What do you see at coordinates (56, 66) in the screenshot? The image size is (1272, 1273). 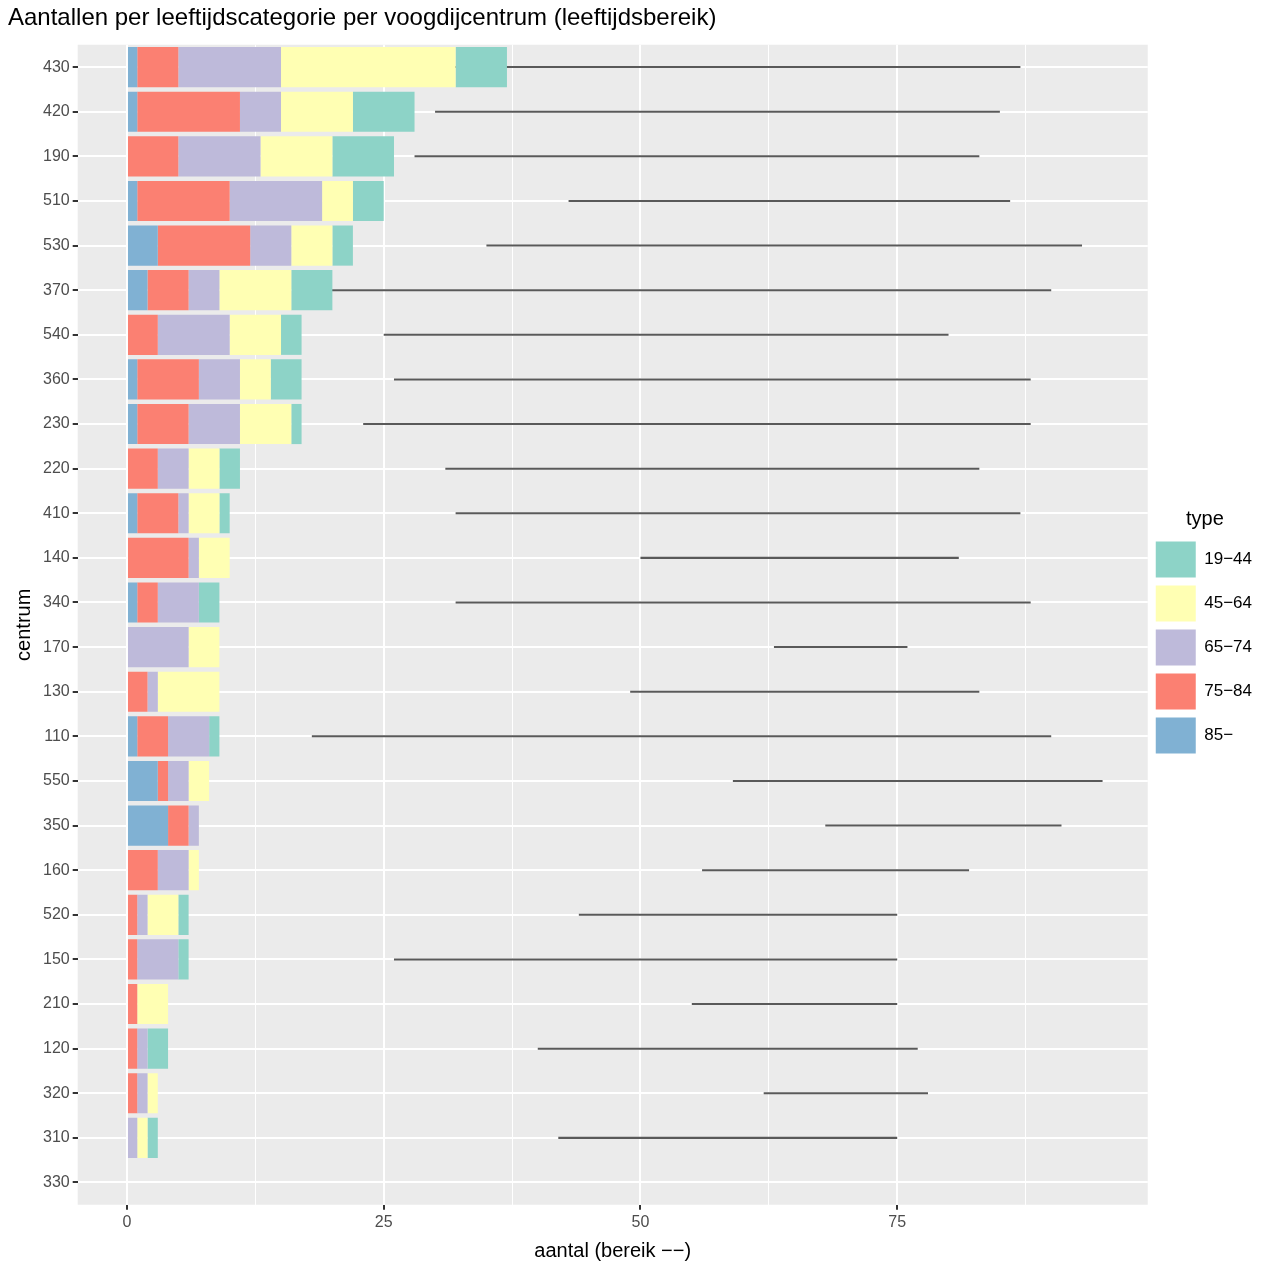 I see `y-tick-label: 430` at bounding box center [56, 66].